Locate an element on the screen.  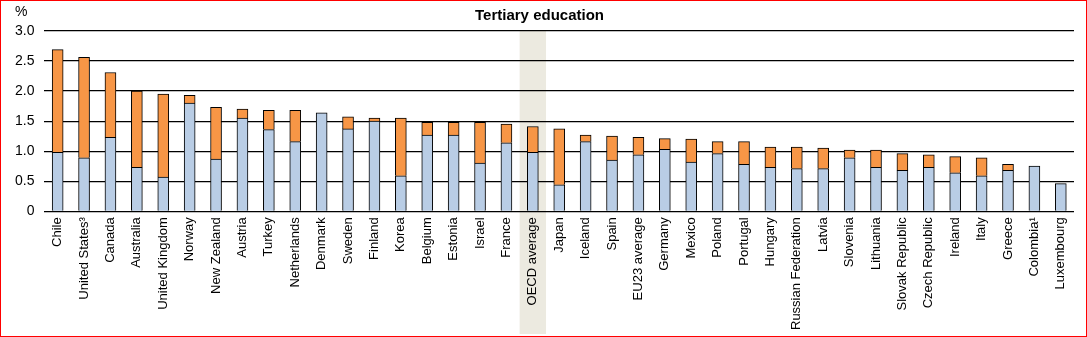
y-tick-label: 1.5 is located at coordinates (24, 120).